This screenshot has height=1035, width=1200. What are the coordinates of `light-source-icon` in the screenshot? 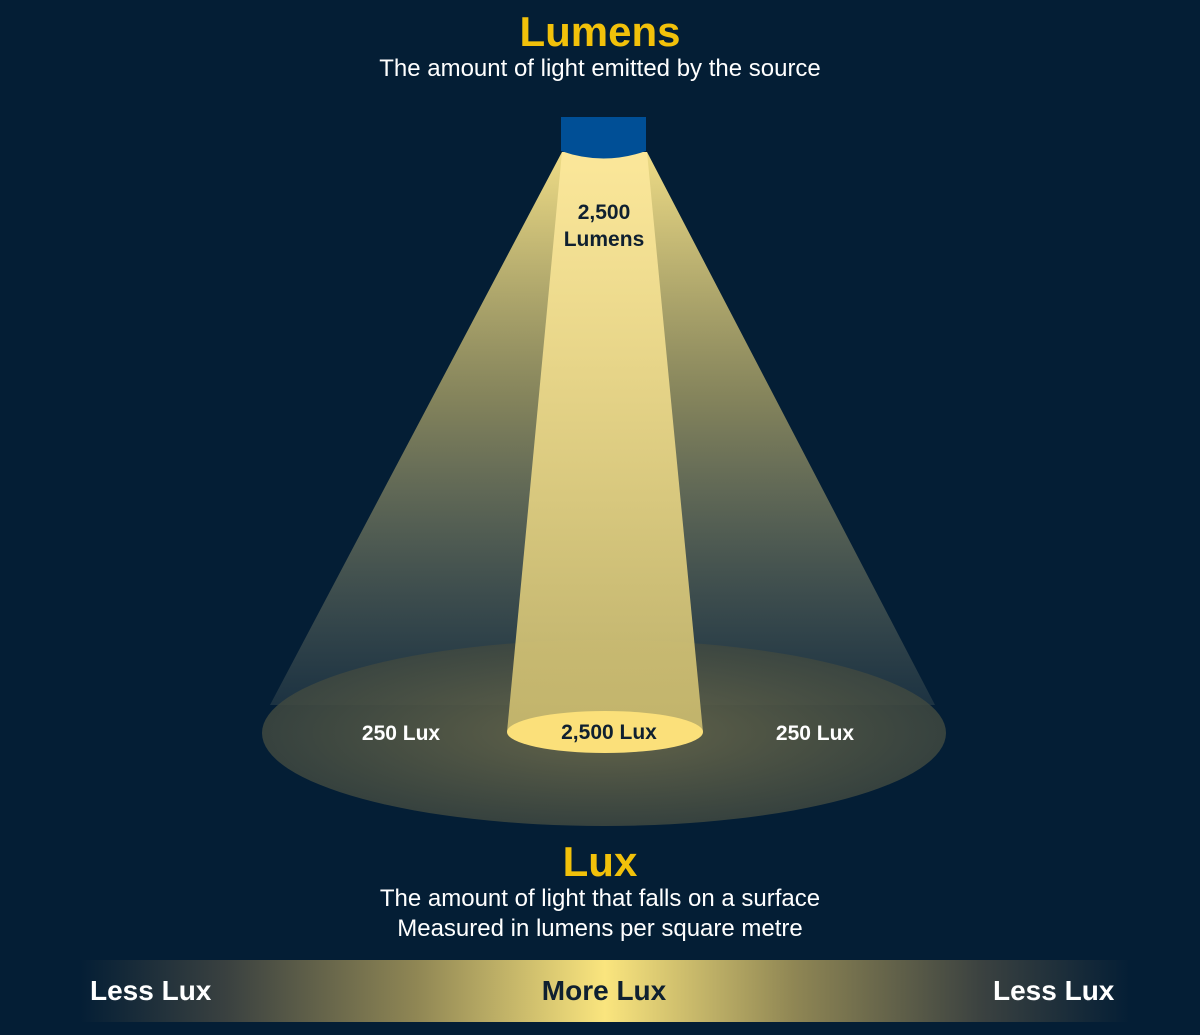 It's located at (603, 138).